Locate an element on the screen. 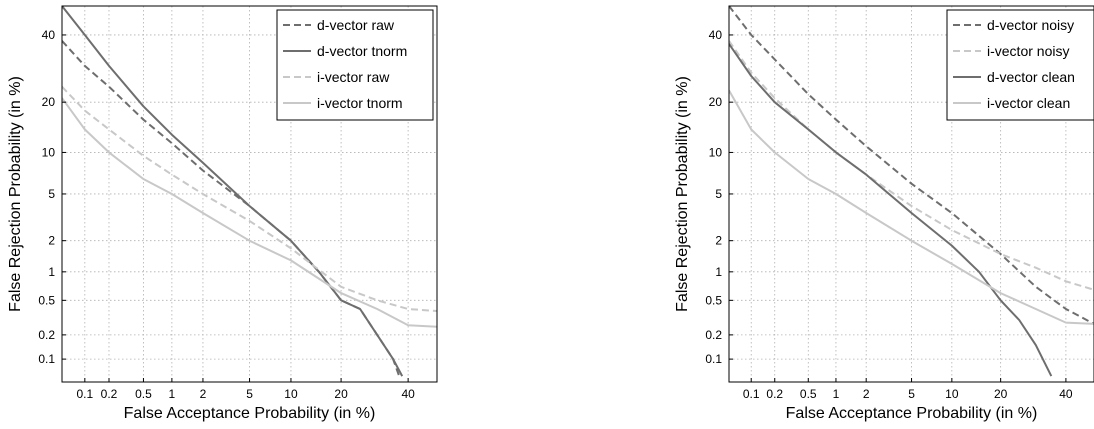 The image size is (1094, 429). legend-label: i-vector raw is located at coordinates (353, 77).